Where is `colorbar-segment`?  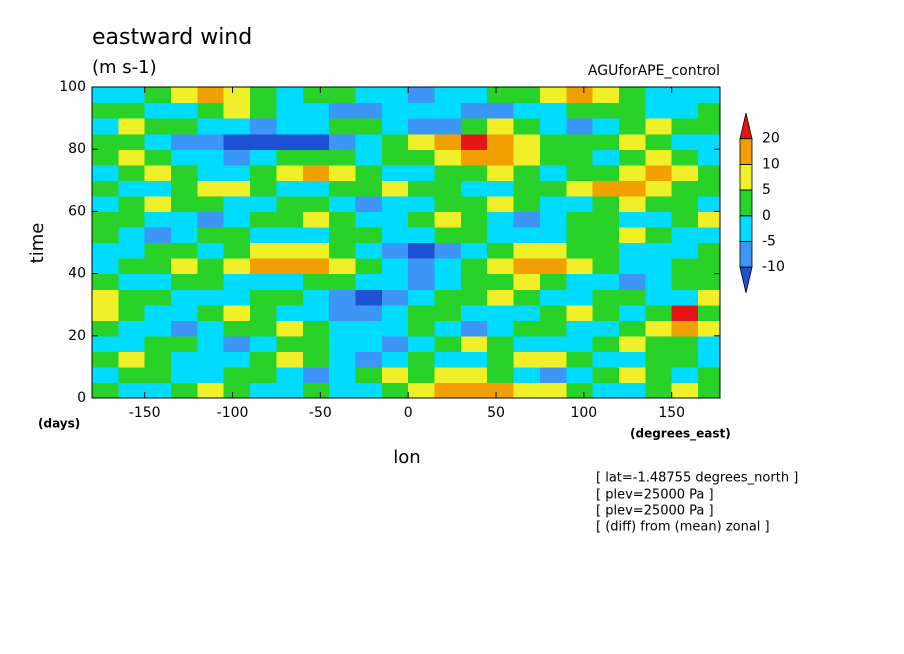 colorbar-segment is located at coordinates (746, 151).